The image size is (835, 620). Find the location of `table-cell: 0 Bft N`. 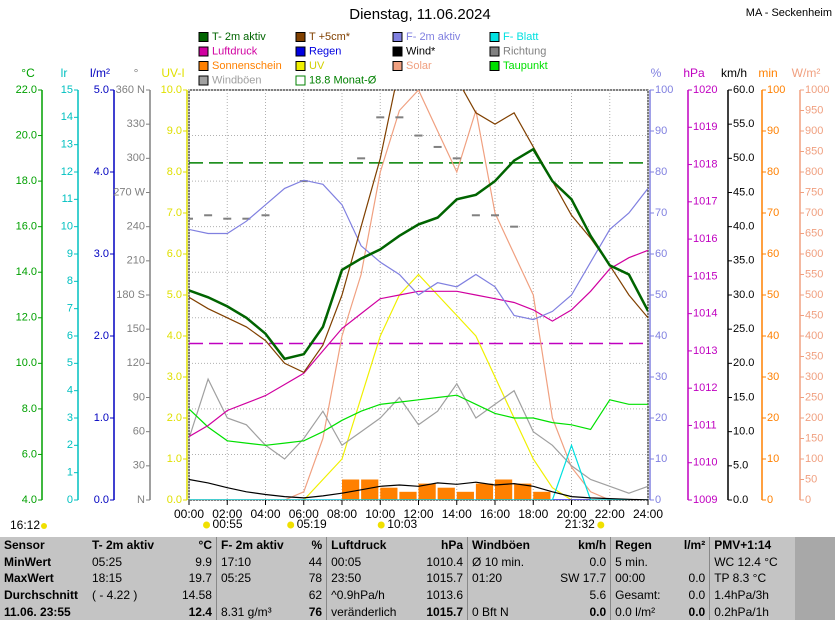

table-cell: 0 Bft N is located at coordinates (490, 611).